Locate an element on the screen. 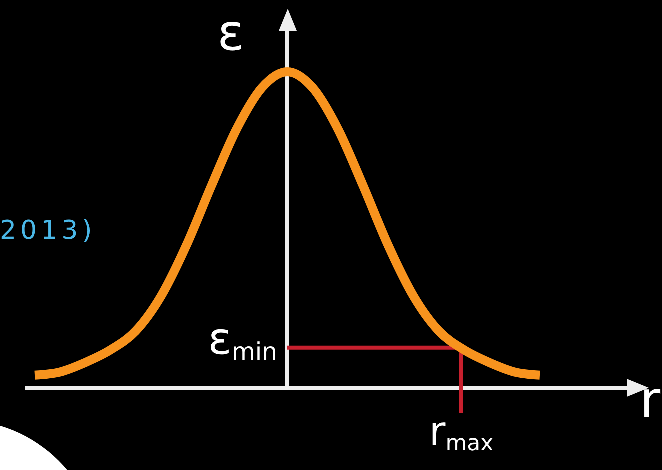 This screenshot has height=470, width=662. ref-line-label: ε$_{min}$ is located at coordinates (243, 340).